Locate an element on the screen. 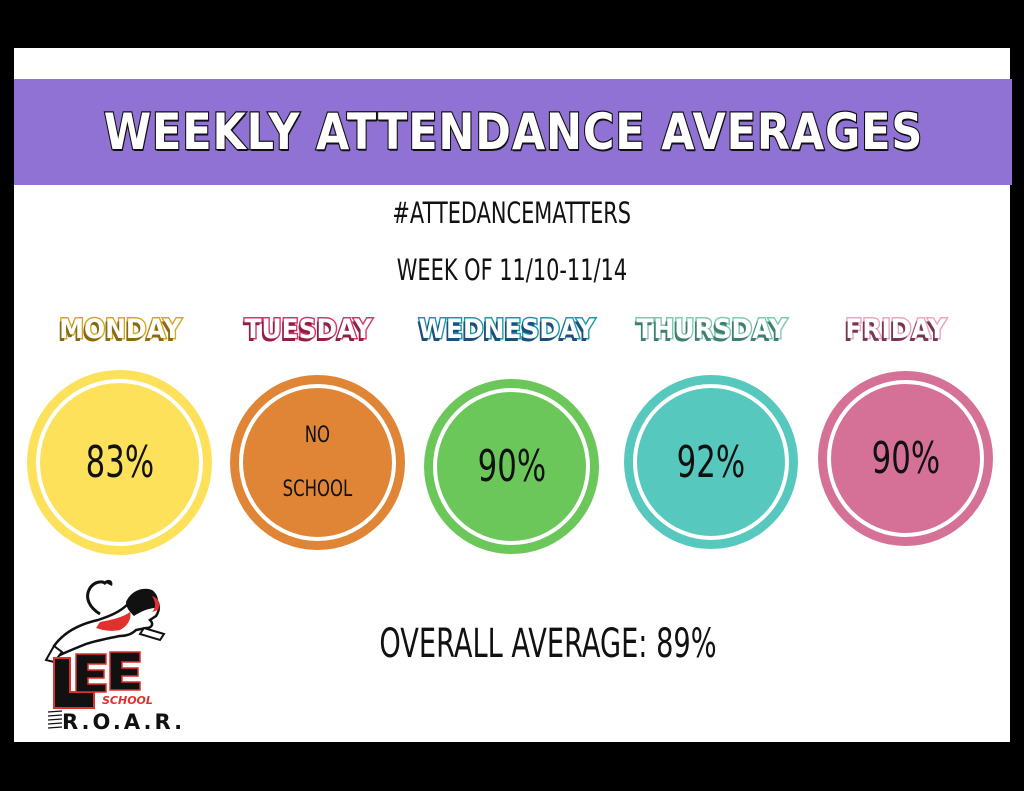 The width and height of the screenshot is (1024, 791). tuesday-no-school-note: NO SCHOOL is located at coordinates (317, 462).